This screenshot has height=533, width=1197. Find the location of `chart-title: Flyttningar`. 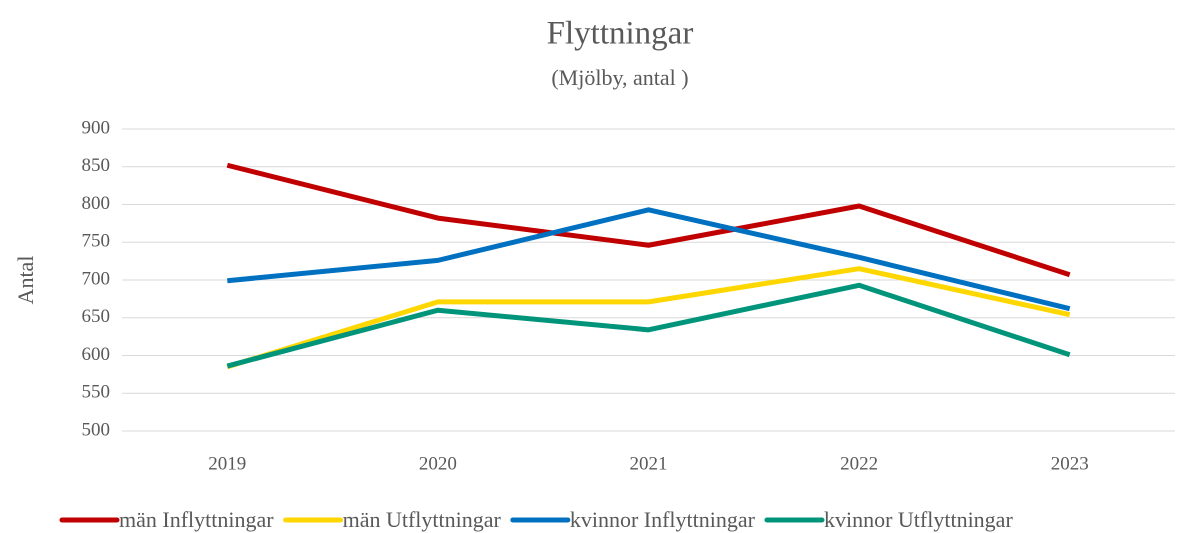

chart-title: Flyttningar is located at coordinates (620, 34).